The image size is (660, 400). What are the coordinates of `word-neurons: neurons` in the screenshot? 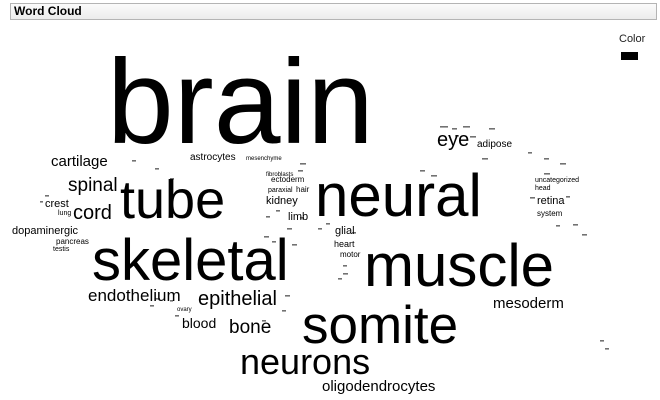 It's located at (305, 361).